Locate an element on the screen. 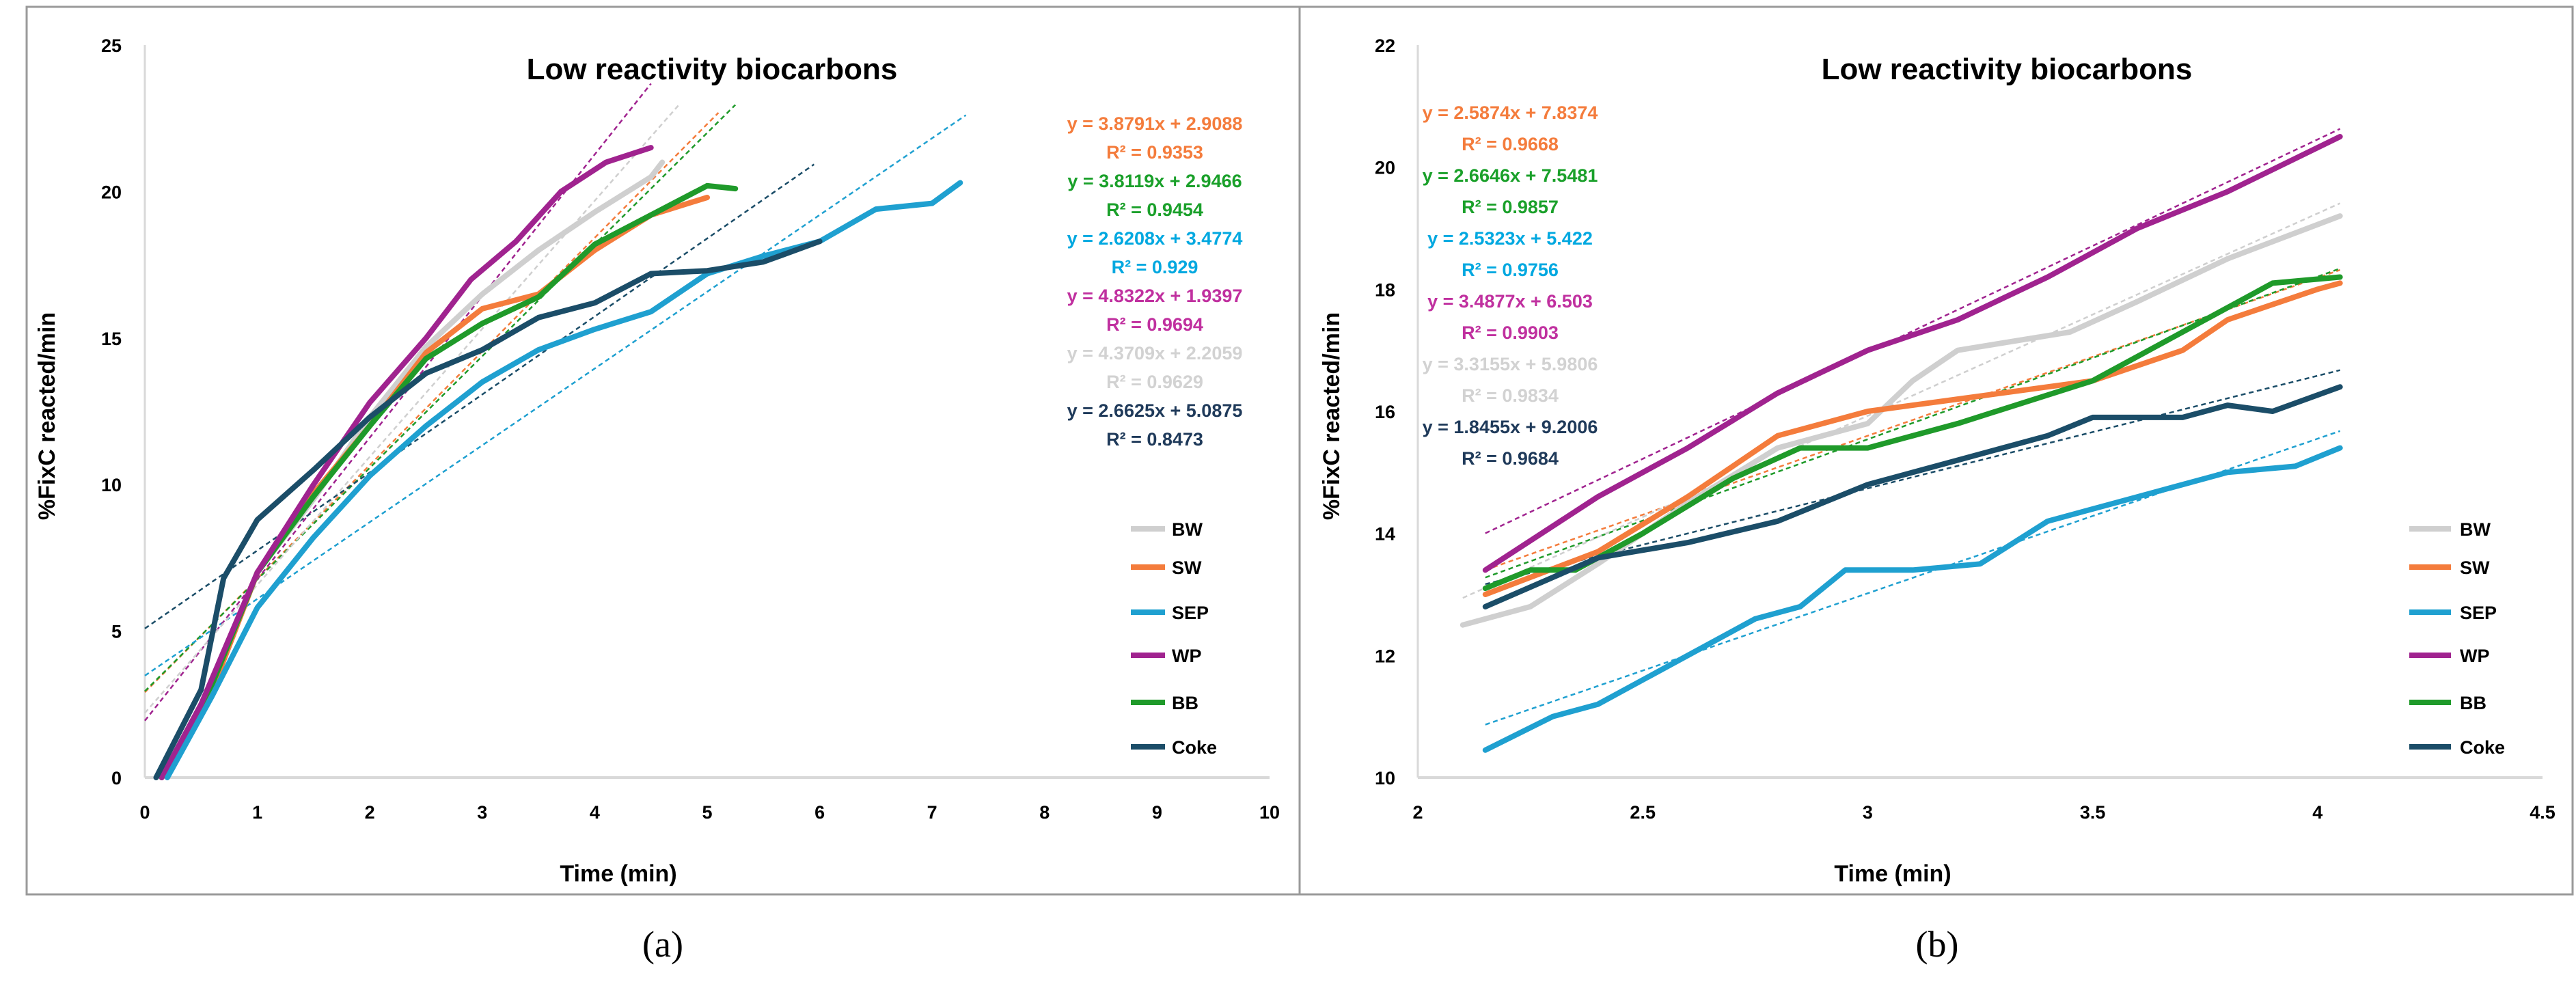  panel-b-equation-bb: y = 2.6646x + 7.5481 is located at coordinates (1510, 175).